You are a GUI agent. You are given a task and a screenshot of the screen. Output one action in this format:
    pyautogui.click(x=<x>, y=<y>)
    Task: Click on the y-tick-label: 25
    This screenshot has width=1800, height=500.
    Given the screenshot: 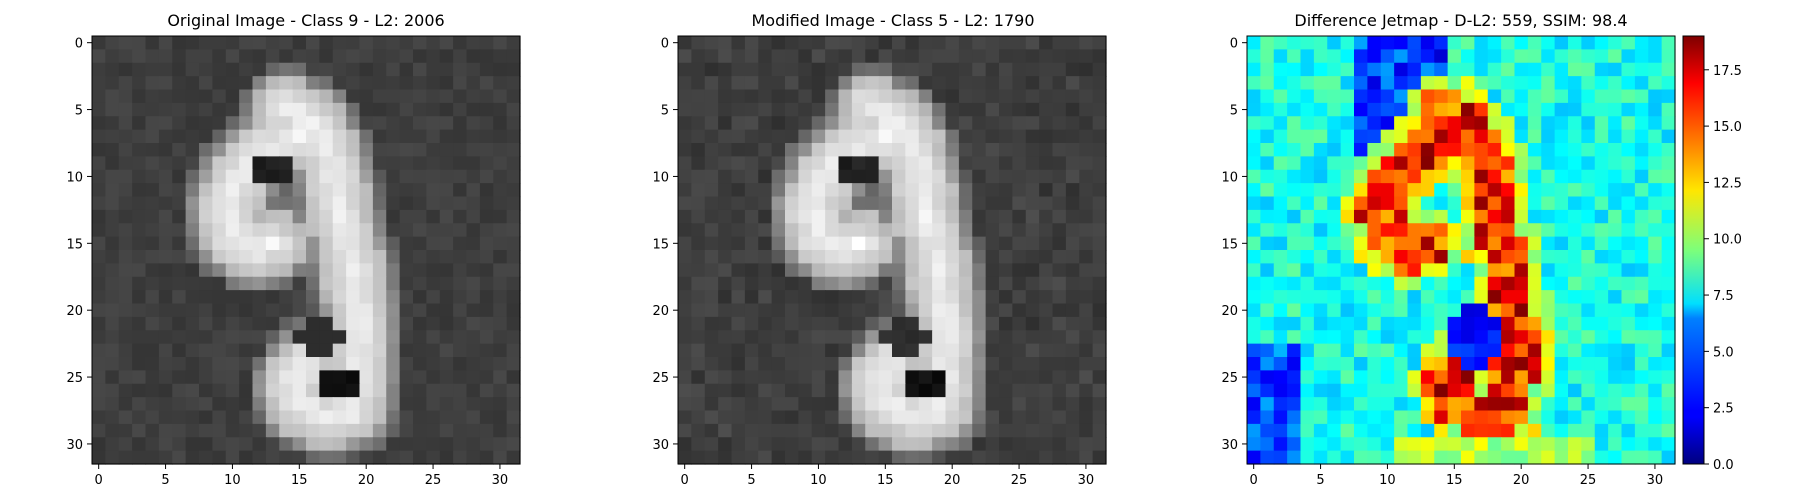 What is the action you would take?
    pyautogui.click(x=1229, y=378)
    